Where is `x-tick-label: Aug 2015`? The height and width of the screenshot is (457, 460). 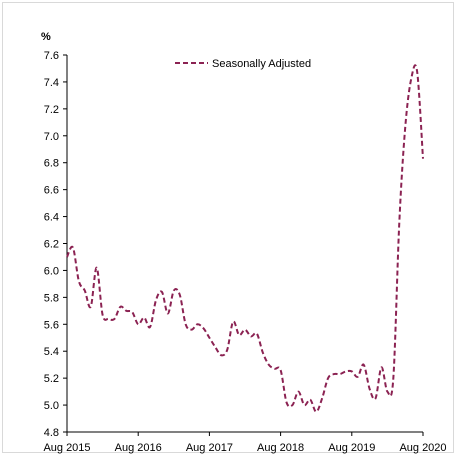
x-tick-label: Aug 2015 is located at coordinates (66, 448).